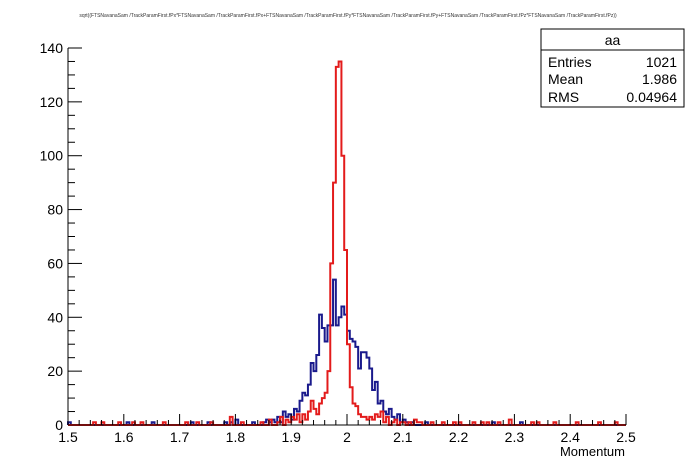 The height and width of the screenshot is (472, 696). I want to click on stats-label-entries: Entries, so click(570, 62).